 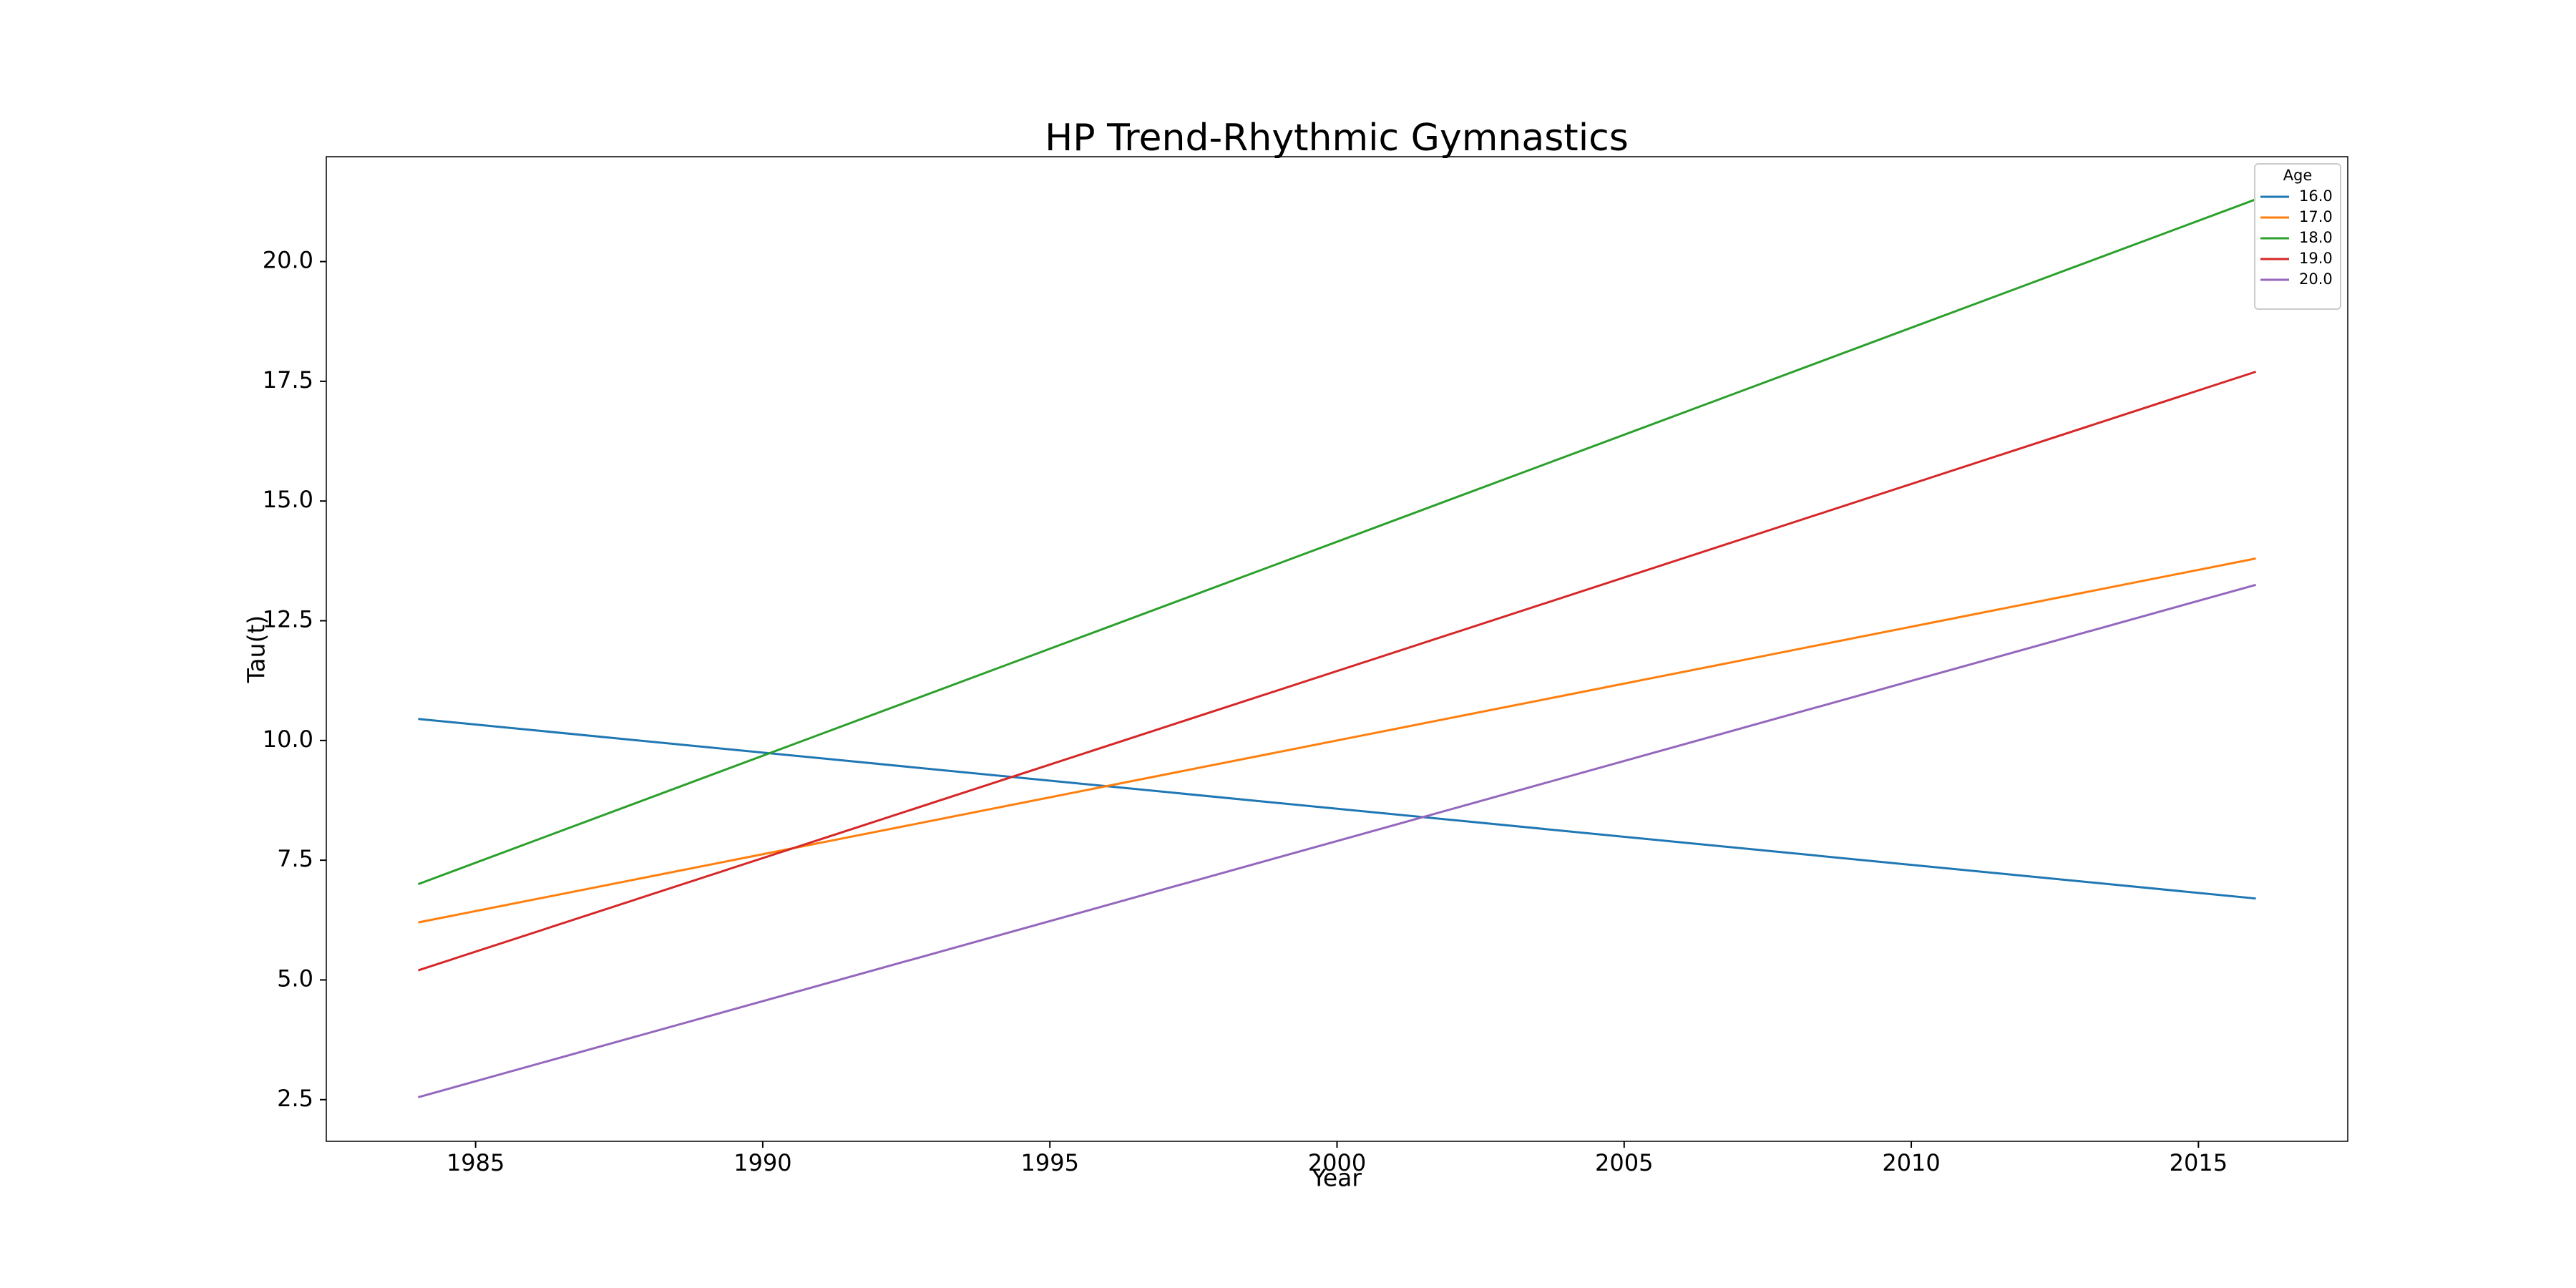 What do you see at coordinates (2316, 237) in the screenshot?
I see `legend-label: 18.0` at bounding box center [2316, 237].